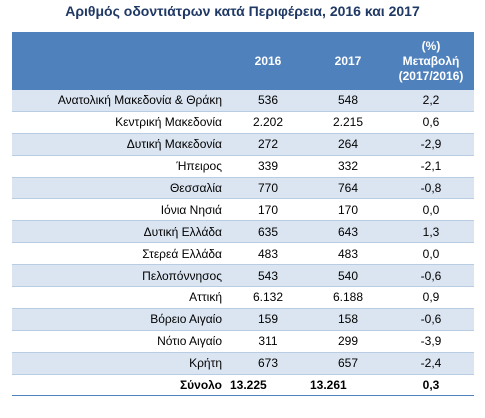 This screenshot has width=485, height=418. I want to click on value-2016-cell: 2.202, so click(268, 122).